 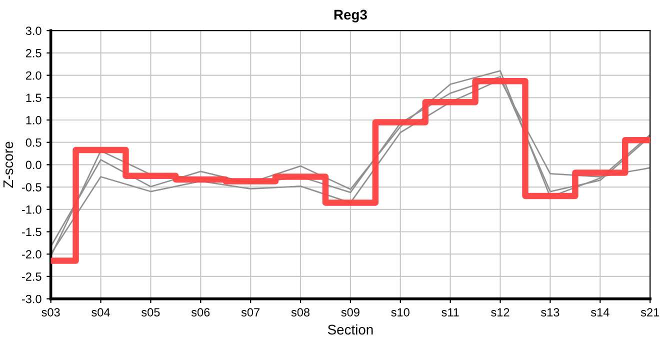 I want to click on x-tick-label: s10, so click(x=400, y=312).